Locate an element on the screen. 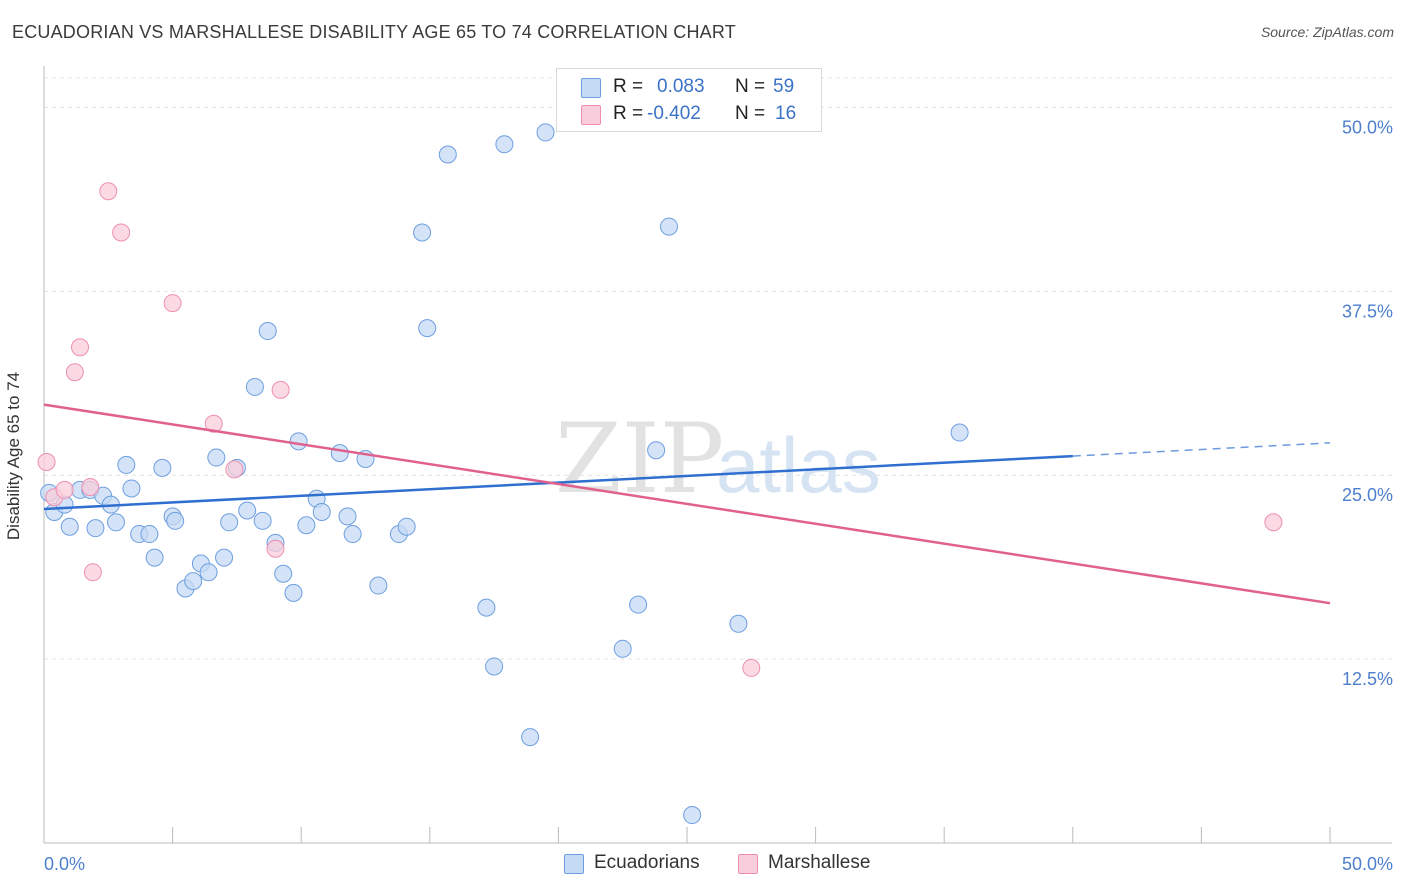 The height and width of the screenshot is (892, 1406). legend-n-value-ecuadorians: 59 is located at coordinates (784, 86).